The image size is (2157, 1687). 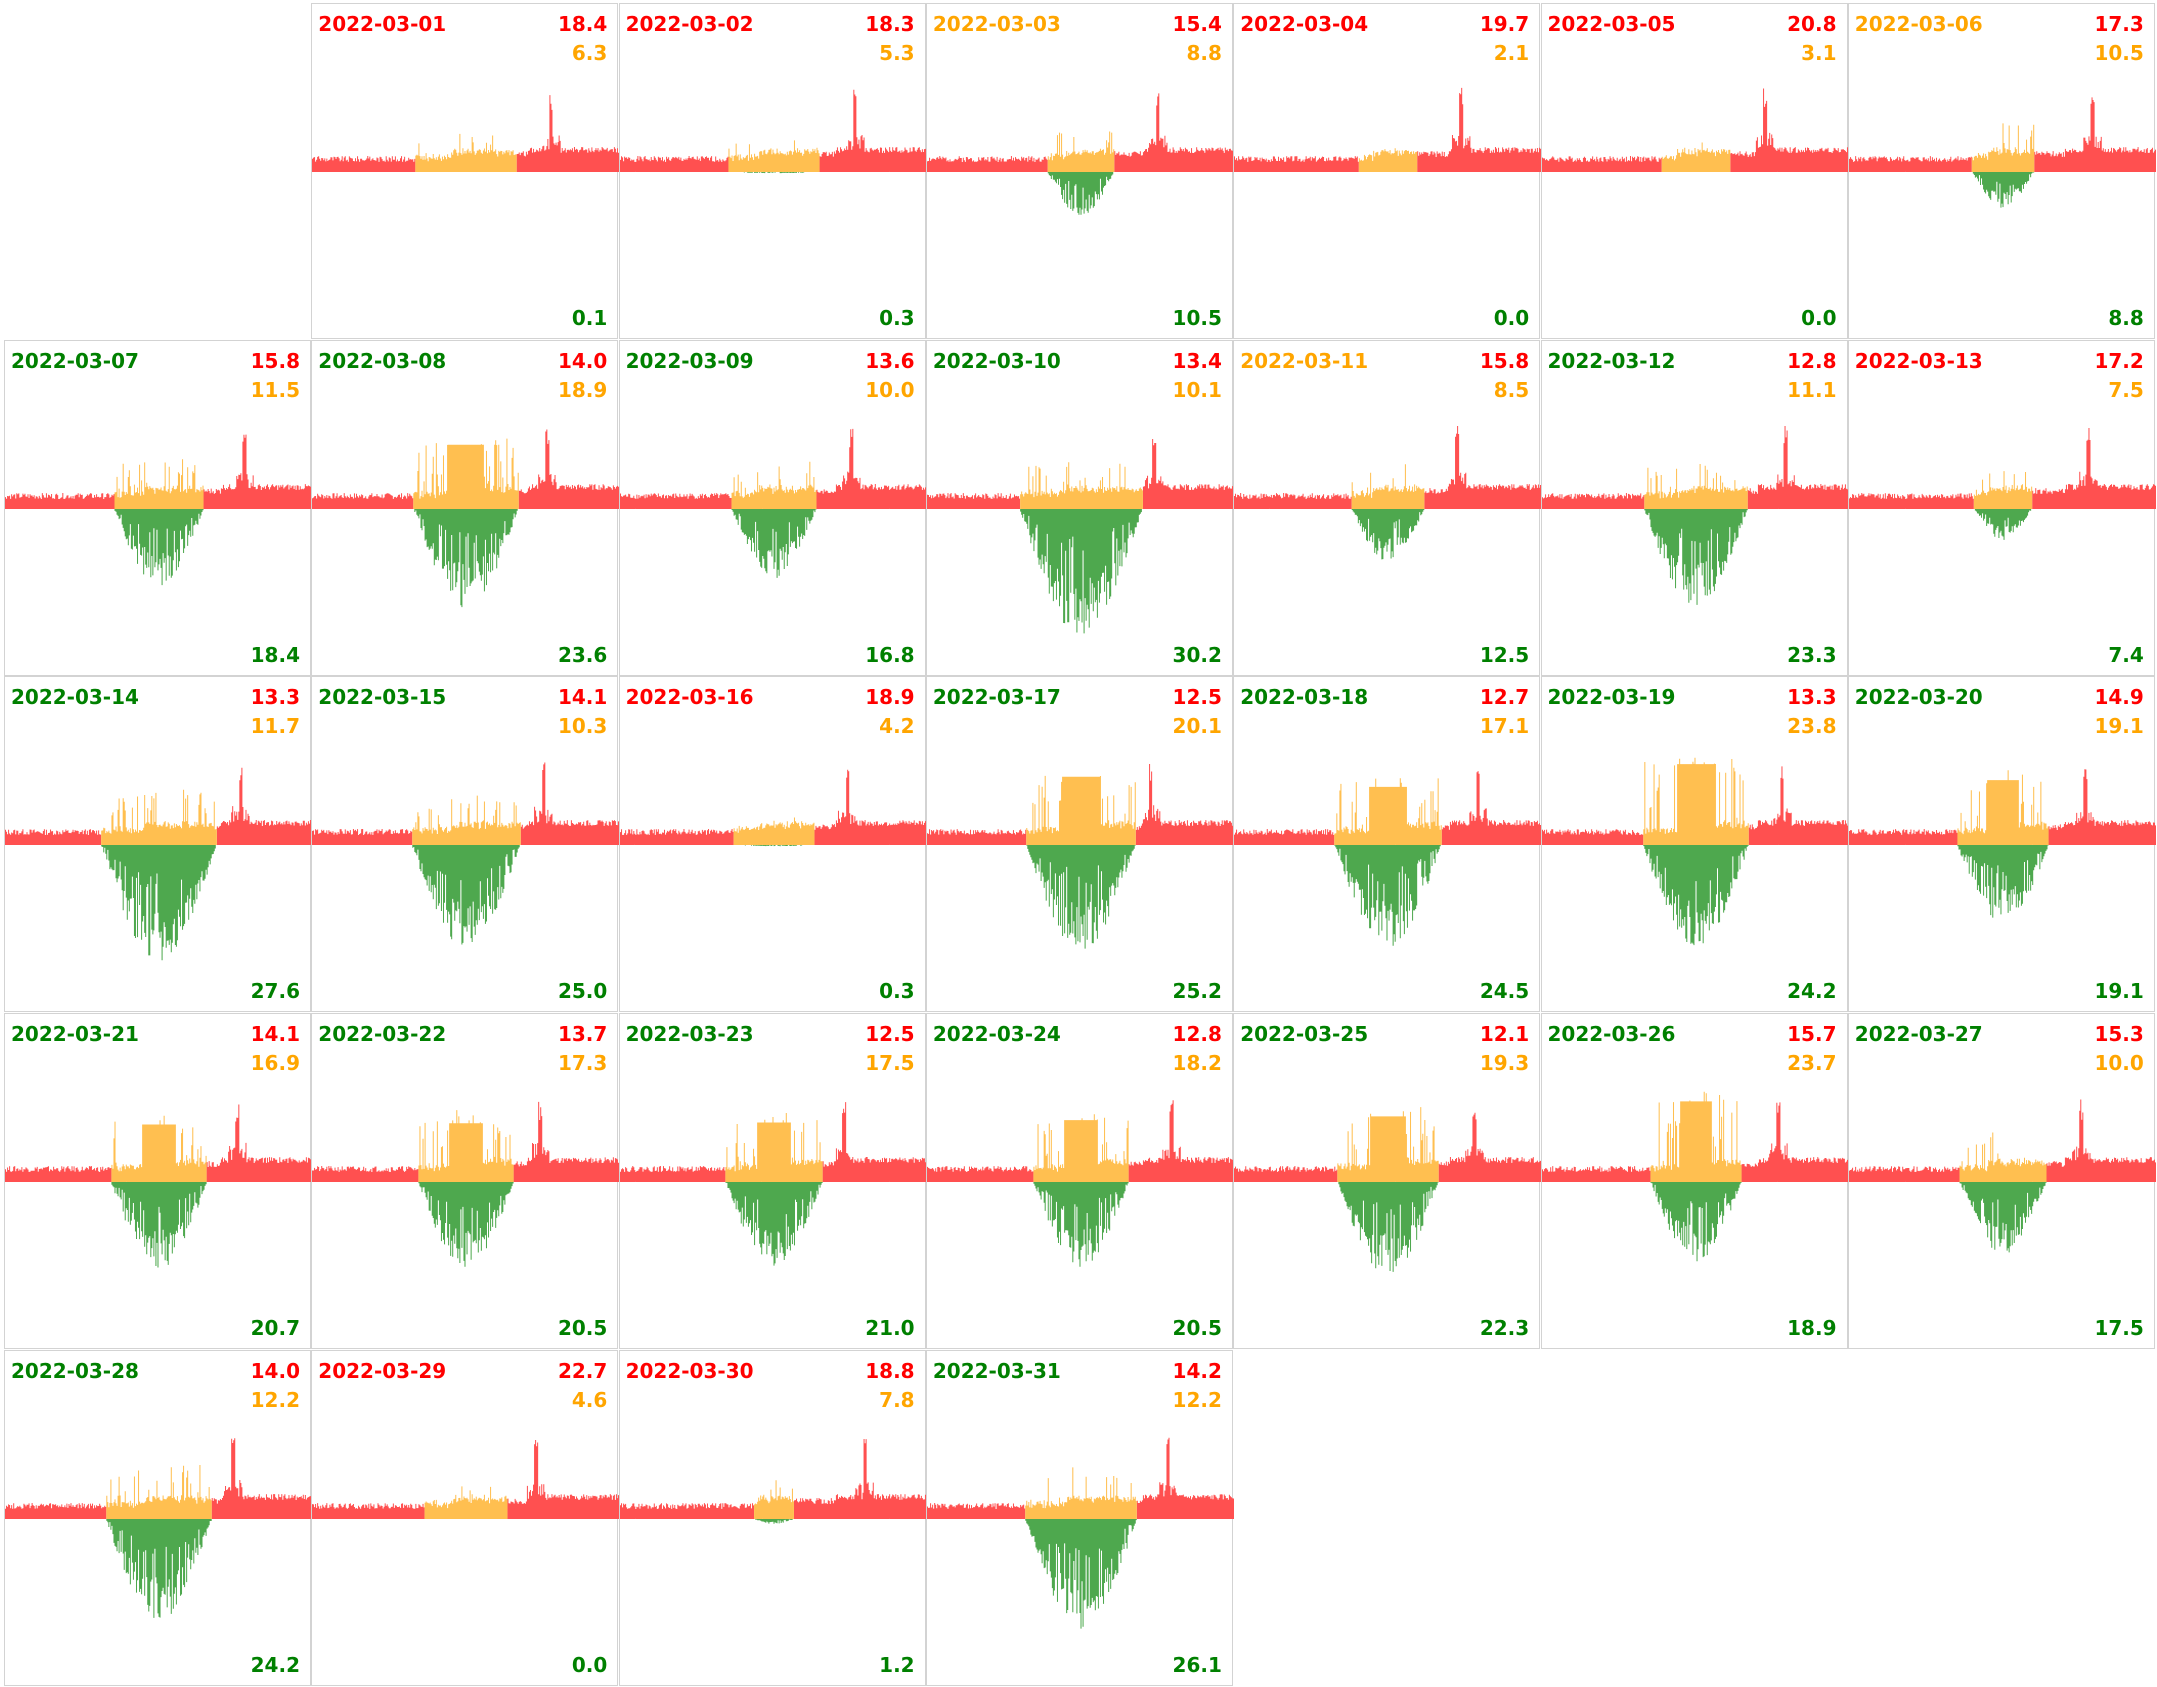 What do you see at coordinates (582, 726) in the screenshot?
I see `self-consumption-value: 10.3` at bounding box center [582, 726].